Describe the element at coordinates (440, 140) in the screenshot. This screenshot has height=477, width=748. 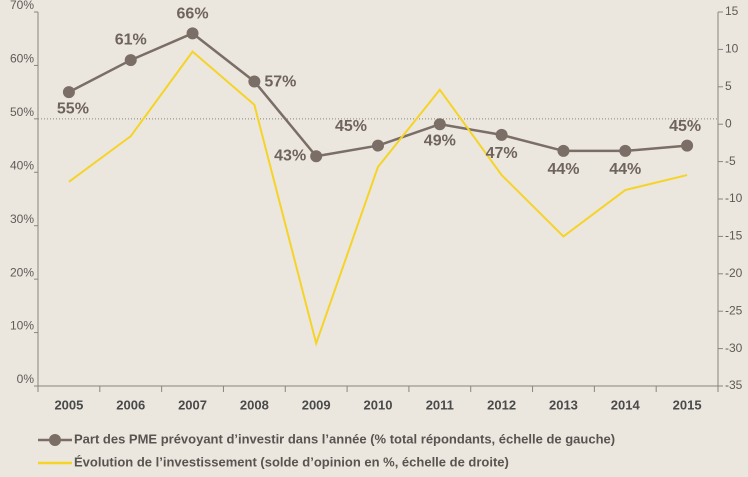
I see `data-label: 49%` at that location.